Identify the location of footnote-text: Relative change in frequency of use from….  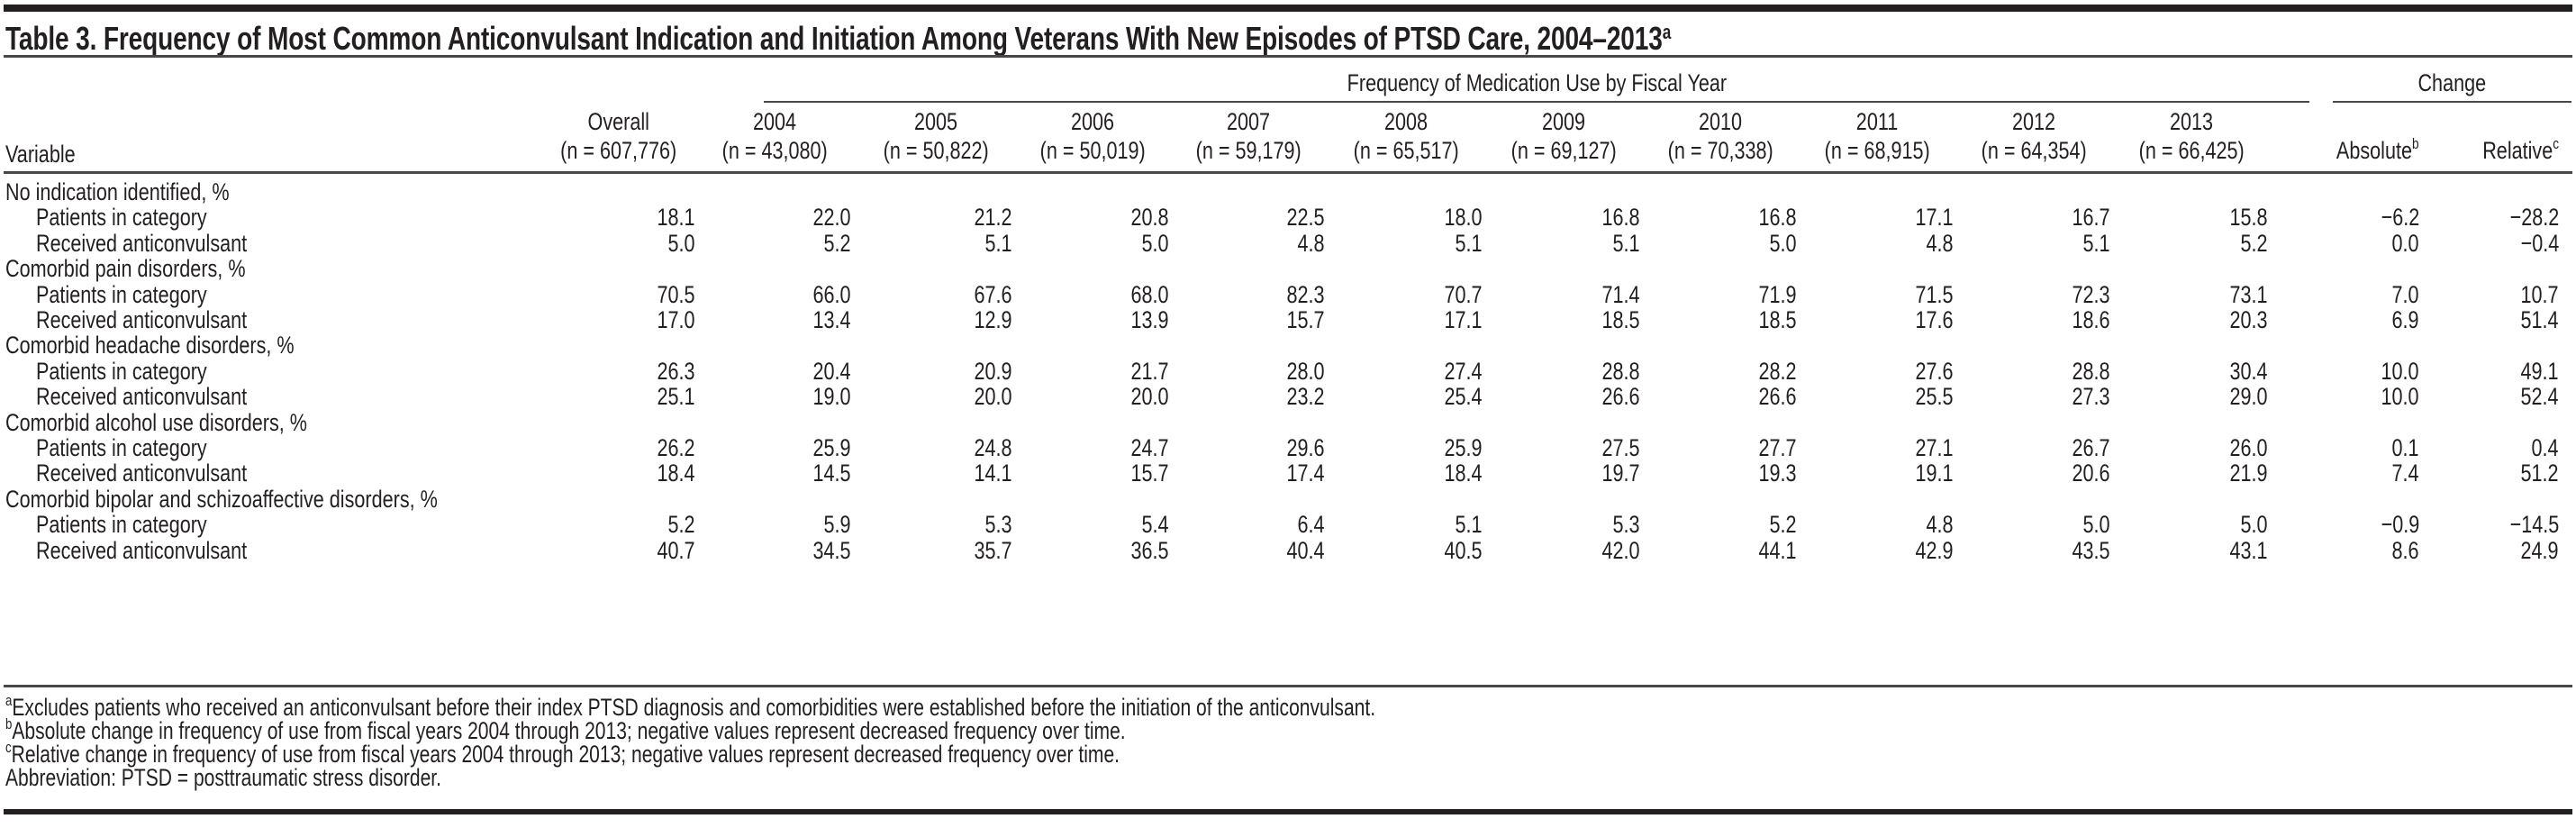
(565, 754).